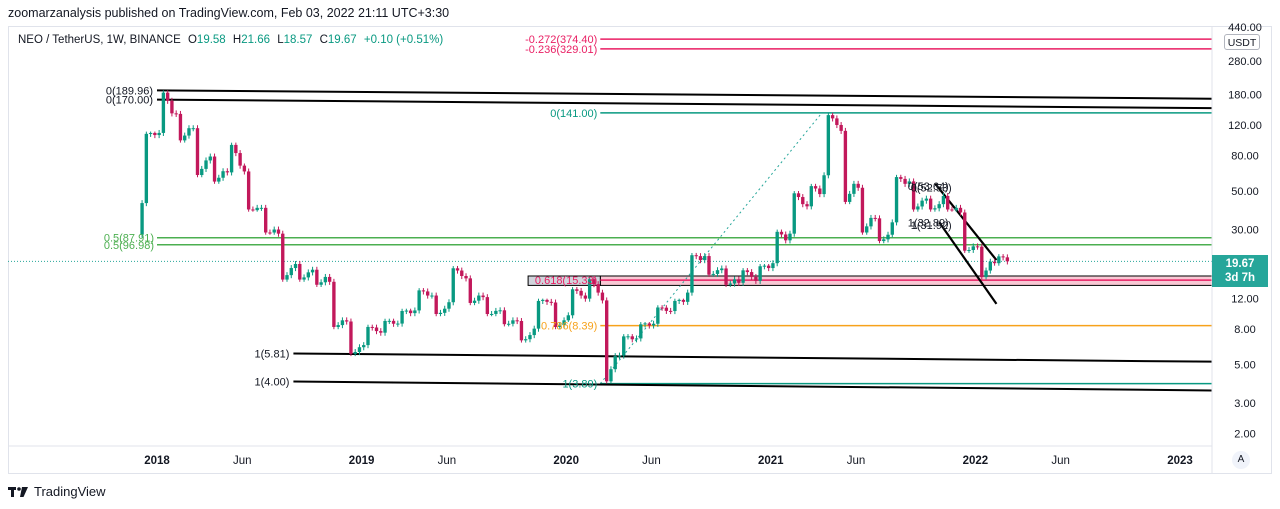 This screenshot has height=509, width=1280. What do you see at coordinates (1244, 330) in the screenshot?
I see `price-tick-label: 8.00` at bounding box center [1244, 330].